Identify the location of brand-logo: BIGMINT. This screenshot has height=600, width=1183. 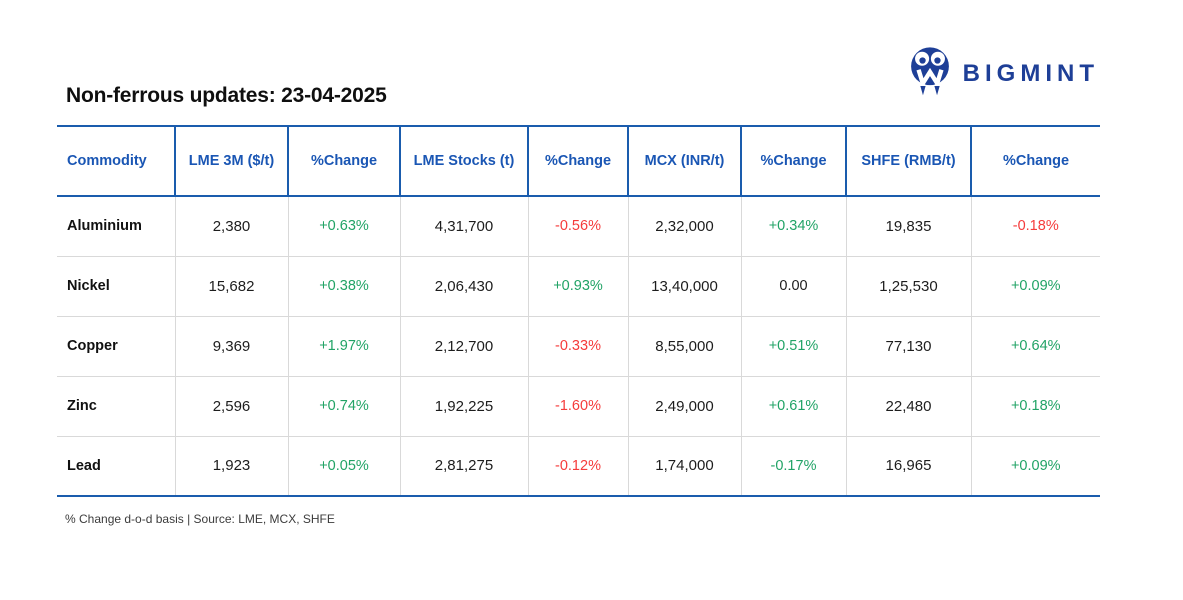
(1003, 74).